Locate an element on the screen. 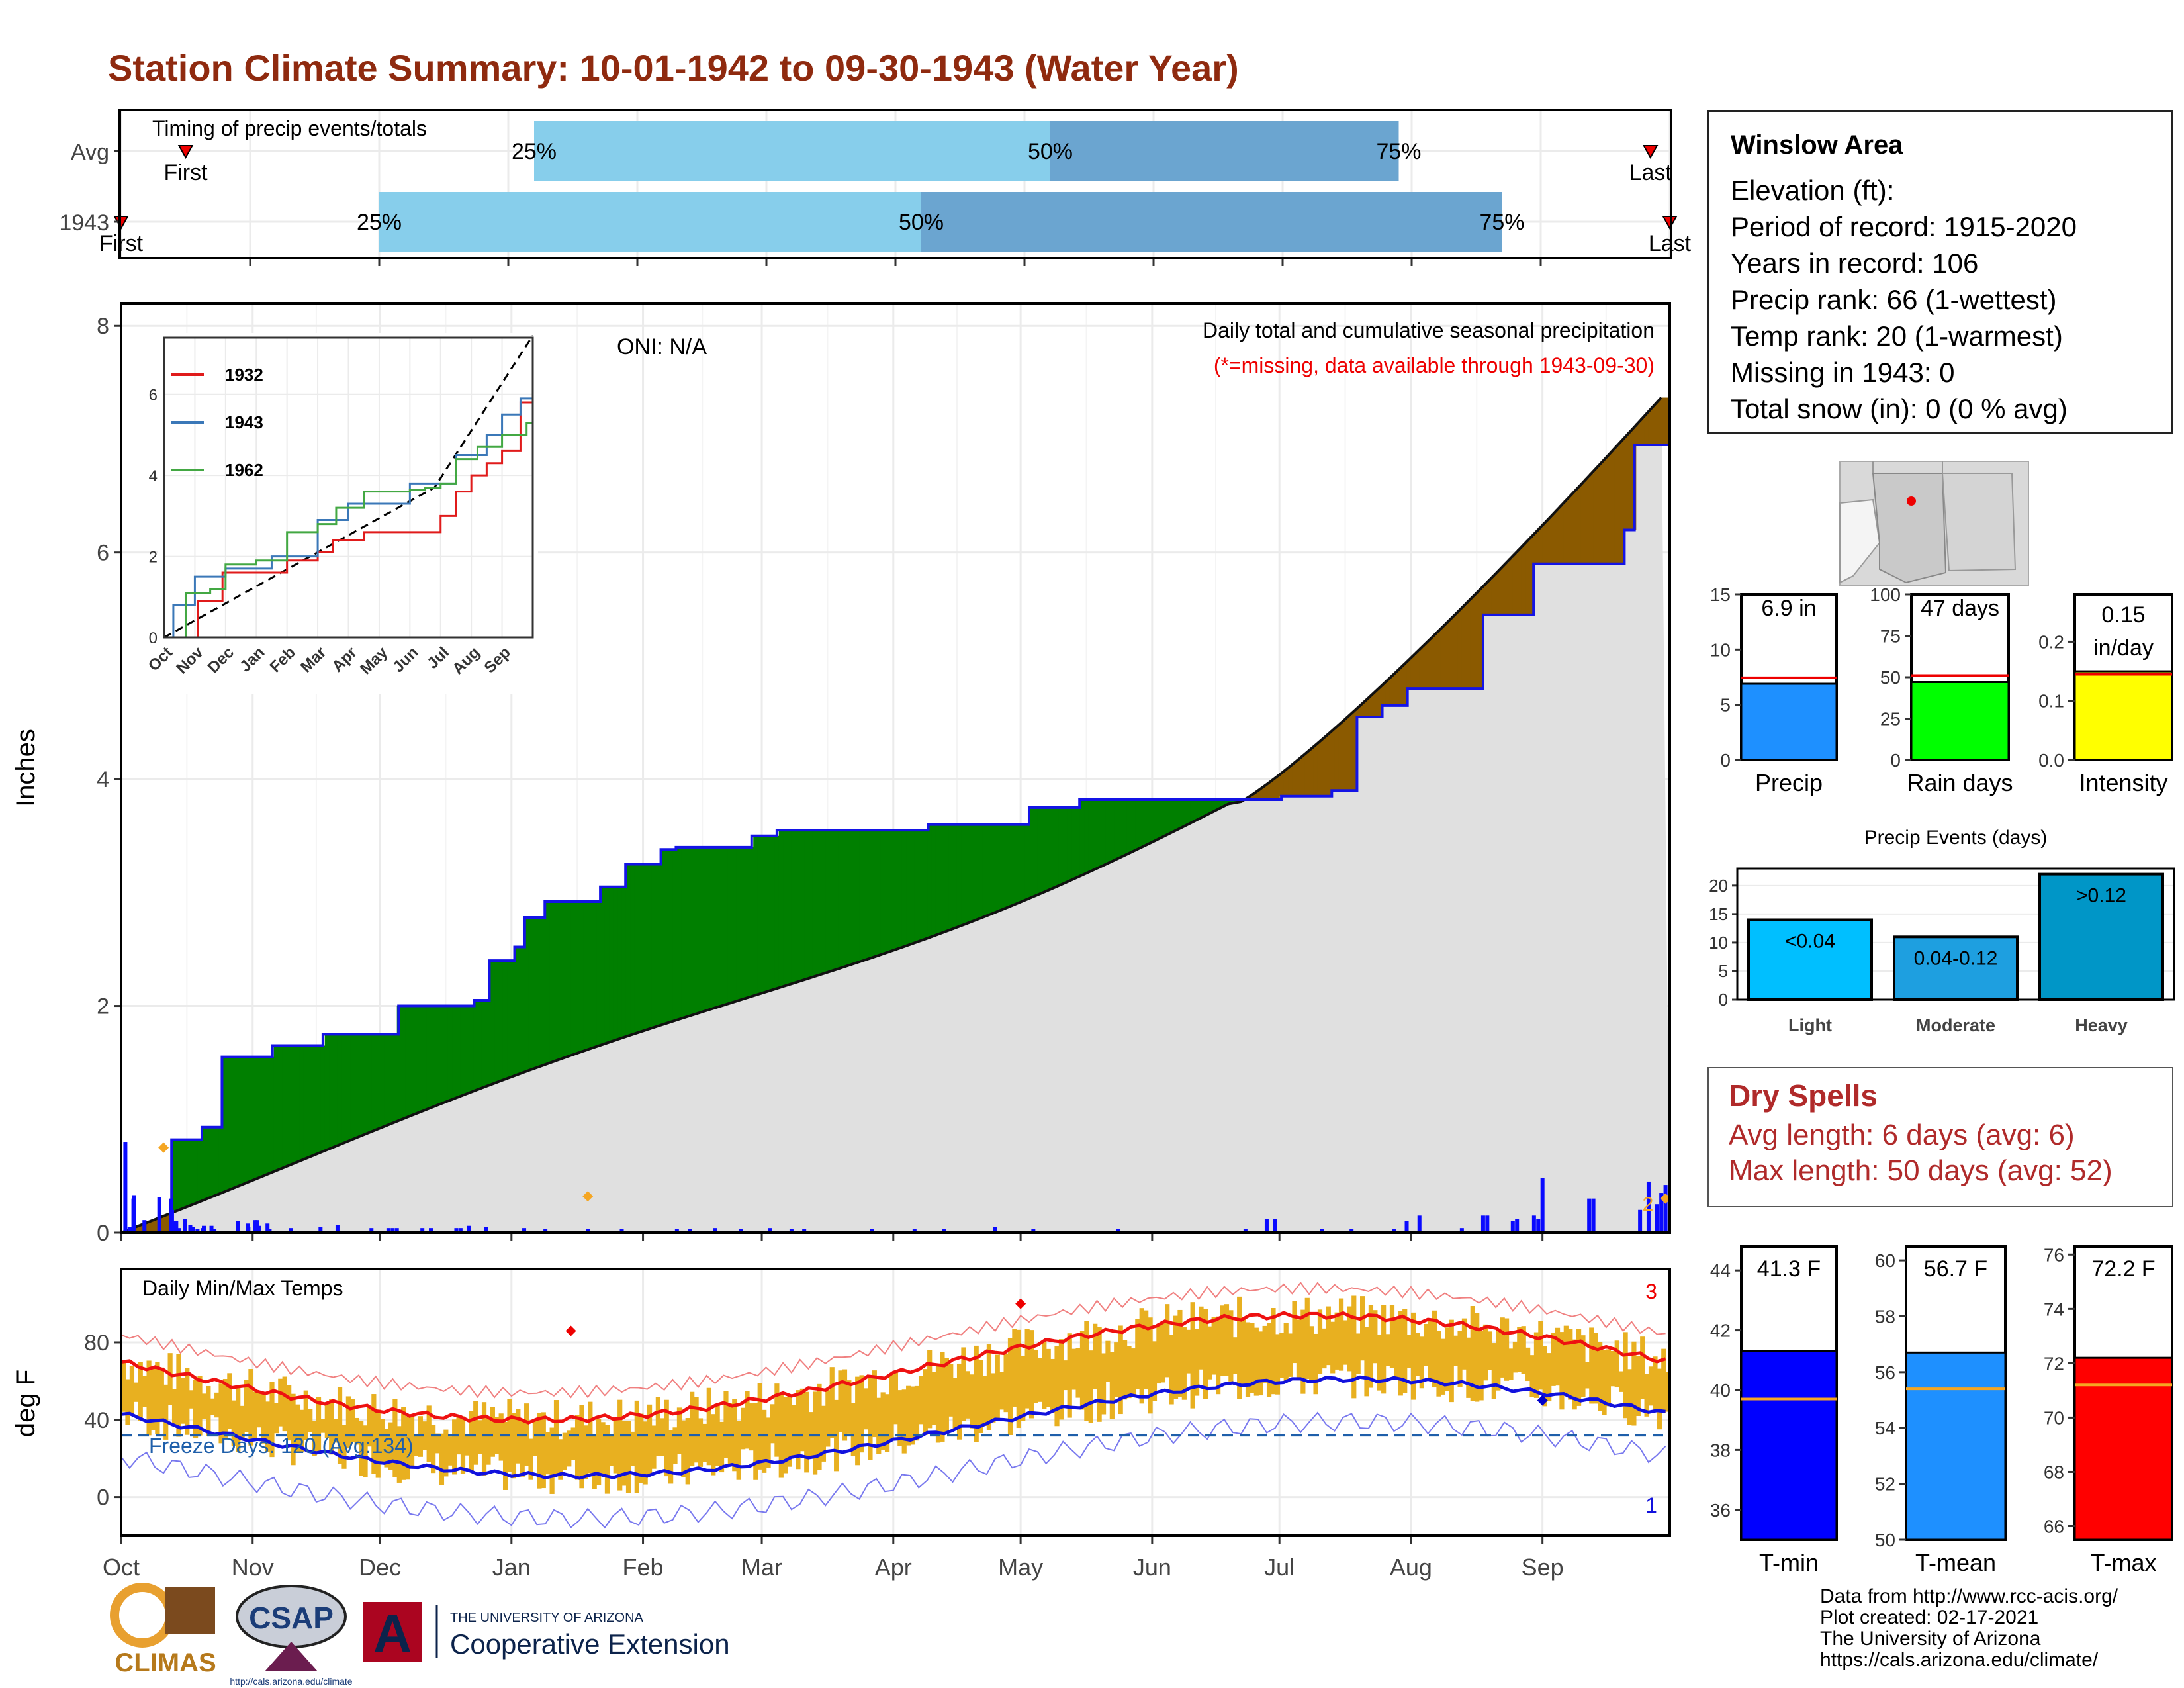 The image size is (2184, 1688). location-map is located at coordinates (1934, 523).